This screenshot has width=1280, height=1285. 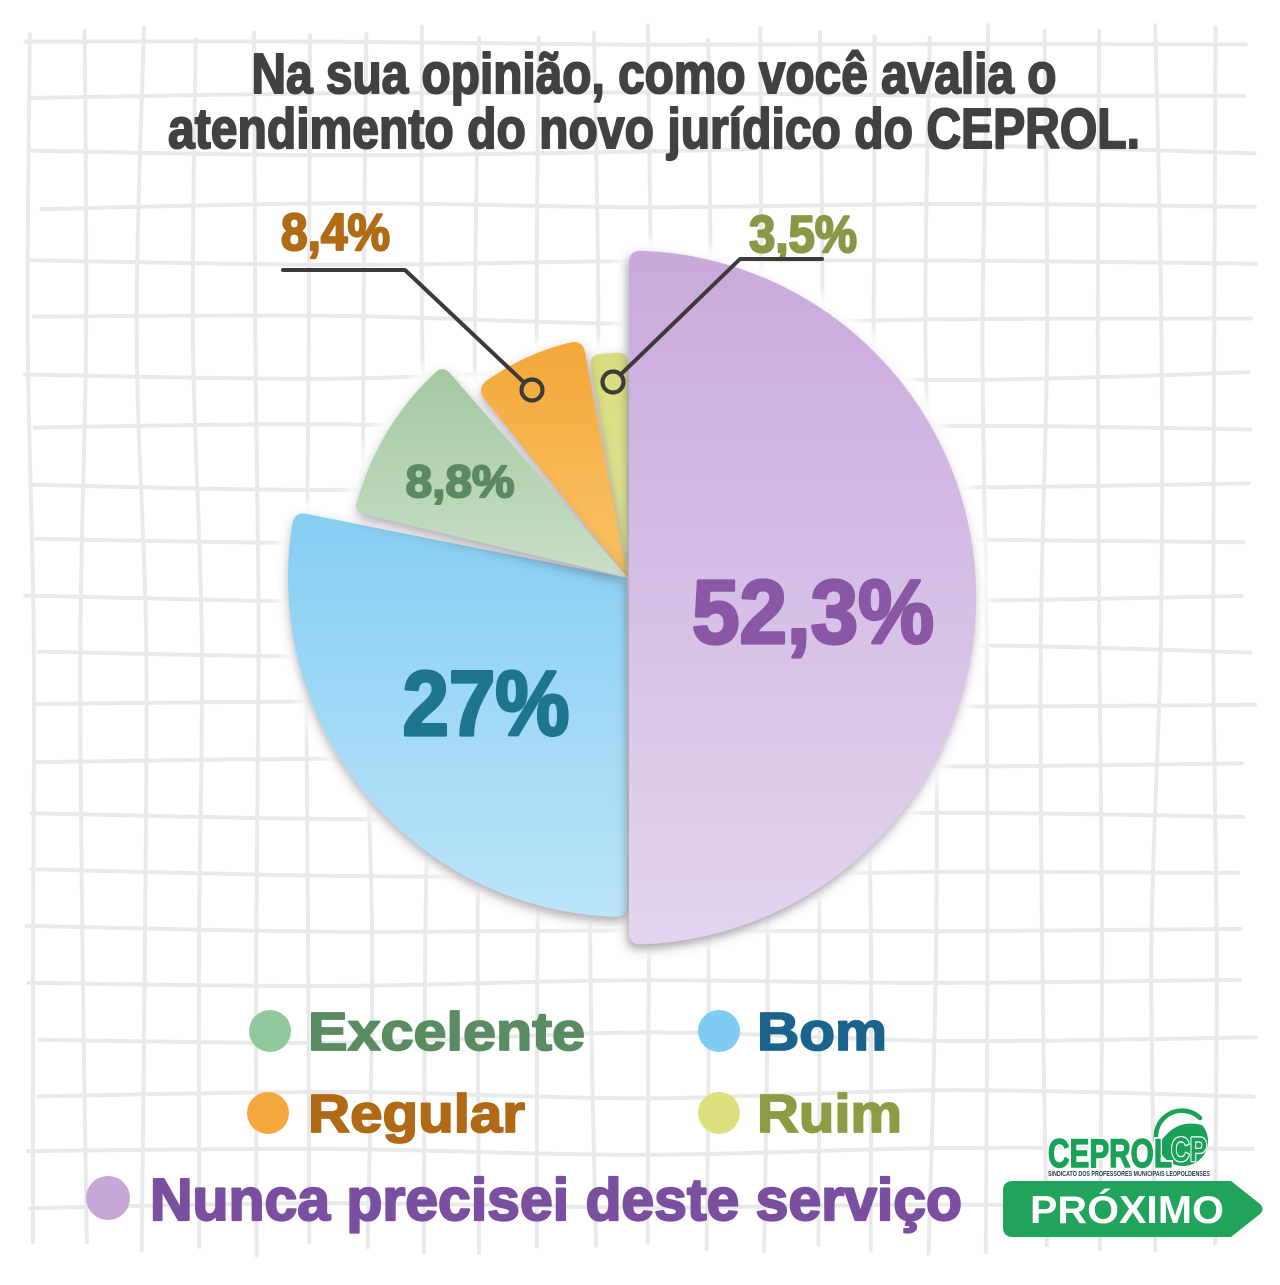 I want to click on svg-text: 8,4%, so click(x=335, y=233).